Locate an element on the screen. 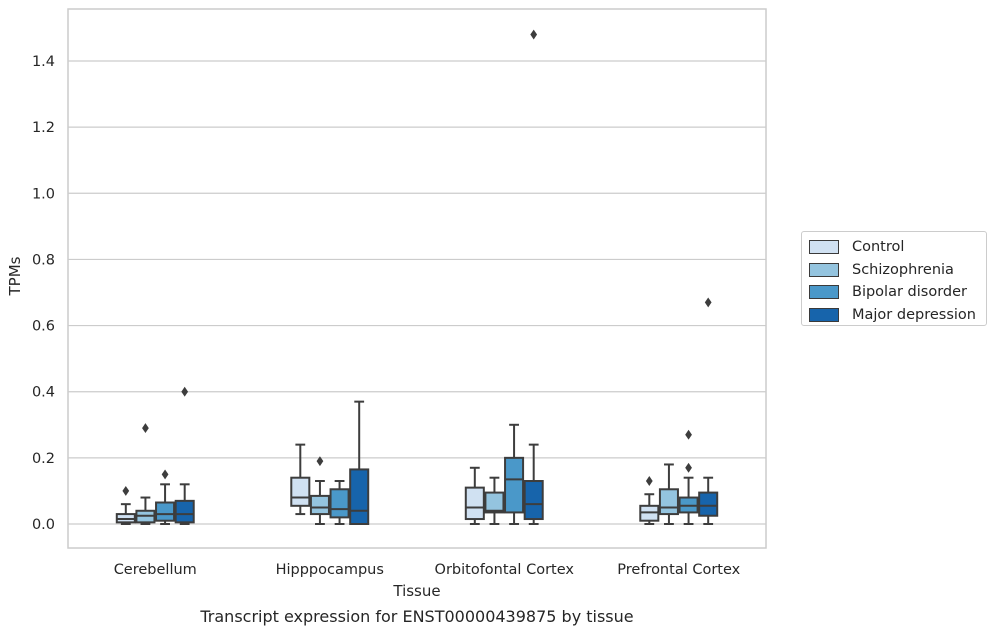 Image resolution: width=997 pixels, height=634 pixels. legend-swatch-bipolar-disorder is located at coordinates (824, 292).